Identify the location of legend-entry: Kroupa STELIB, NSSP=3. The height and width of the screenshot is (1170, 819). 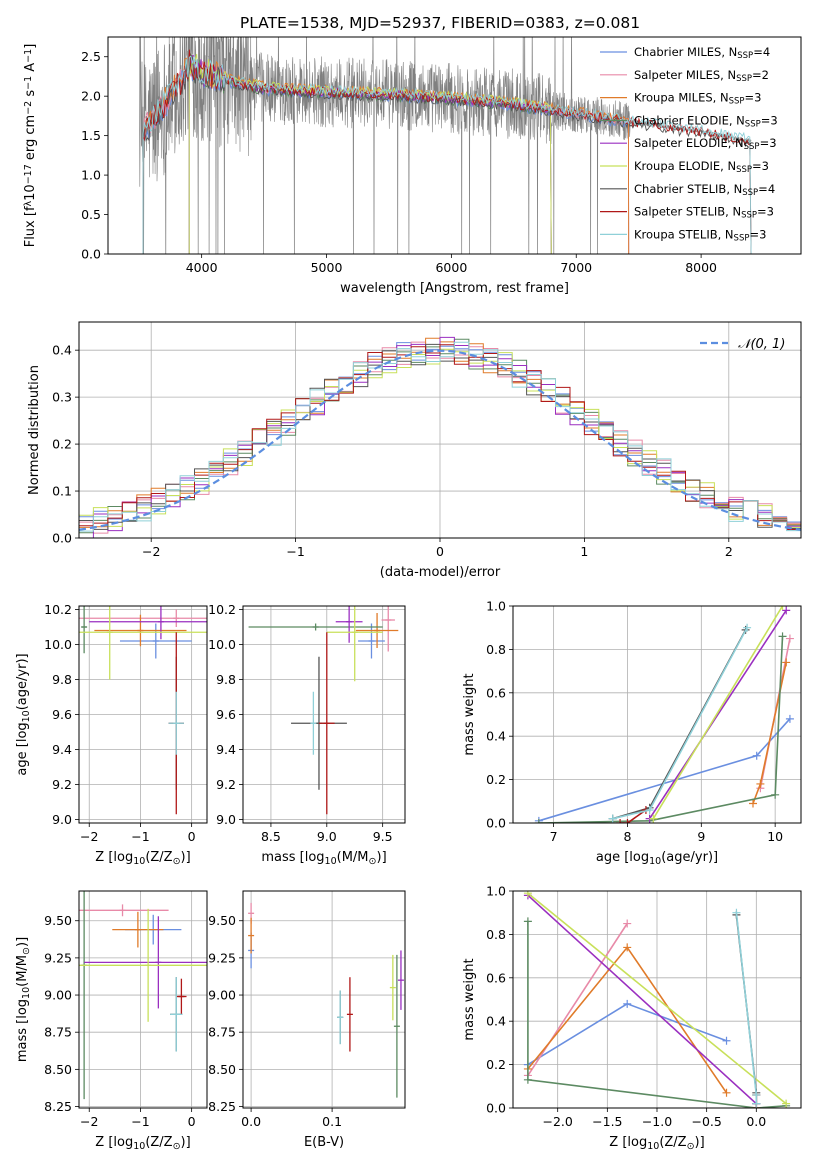
(700, 235).